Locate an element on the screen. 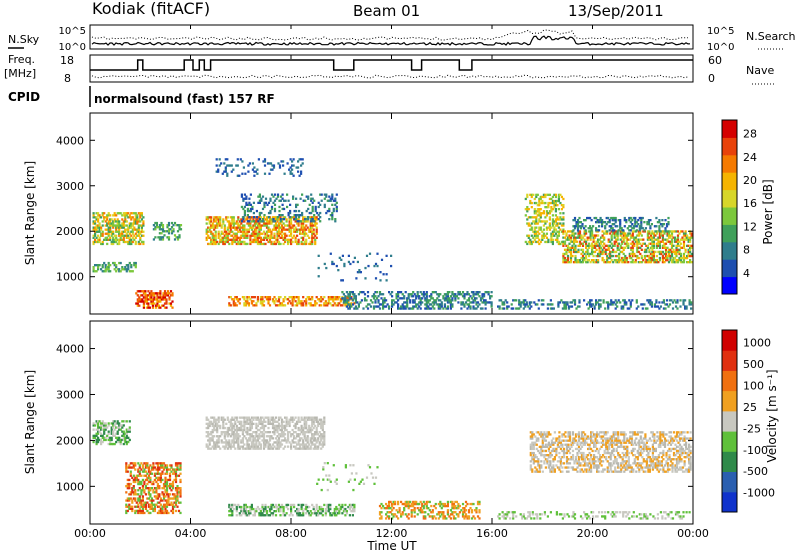 This screenshot has width=800, height=554. power-cbar-label: Power [dB] is located at coordinates (768, 211).